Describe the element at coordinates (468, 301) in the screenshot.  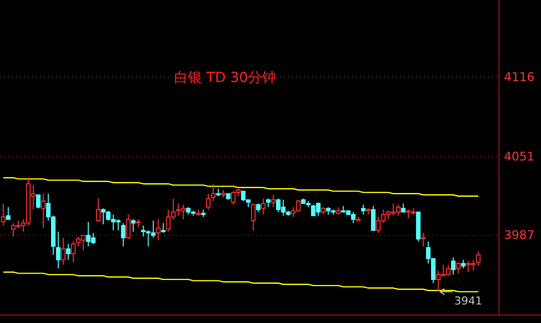
I see `annotation: 3941` at that location.